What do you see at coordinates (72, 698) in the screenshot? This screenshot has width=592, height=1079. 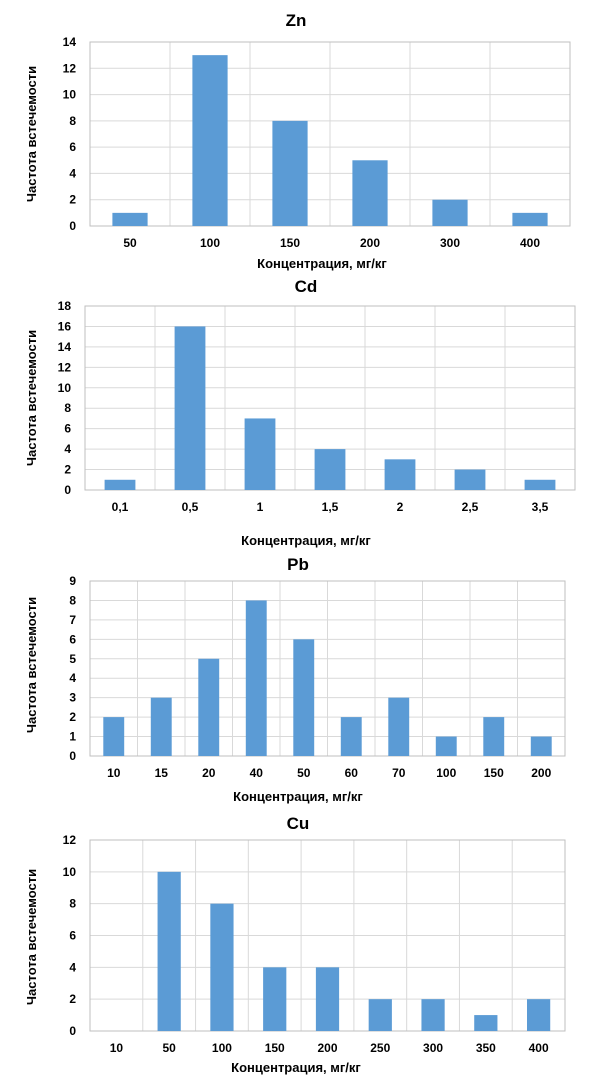 I see `y-tick-label: 3` at bounding box center [72, 698].